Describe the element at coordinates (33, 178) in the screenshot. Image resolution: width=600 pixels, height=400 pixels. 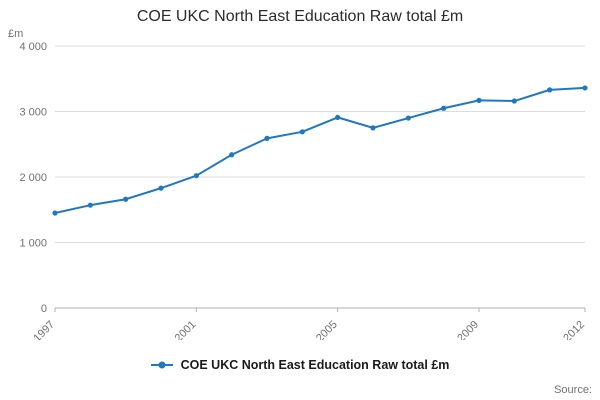
I see `y-tick-label: 2 000` at that location.